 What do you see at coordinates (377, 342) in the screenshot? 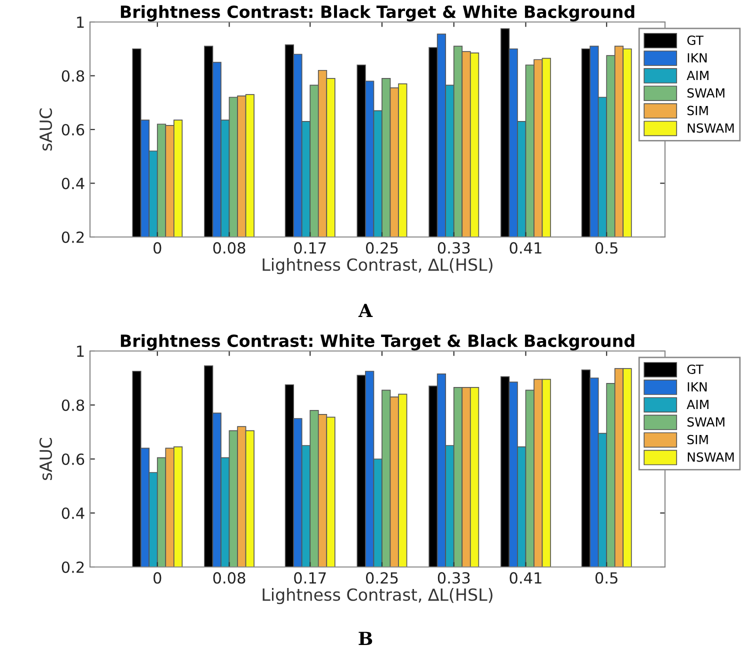
I see `chart-title: Brightness Contrast: White Target & Black Background` at bounding box center [377, 342].